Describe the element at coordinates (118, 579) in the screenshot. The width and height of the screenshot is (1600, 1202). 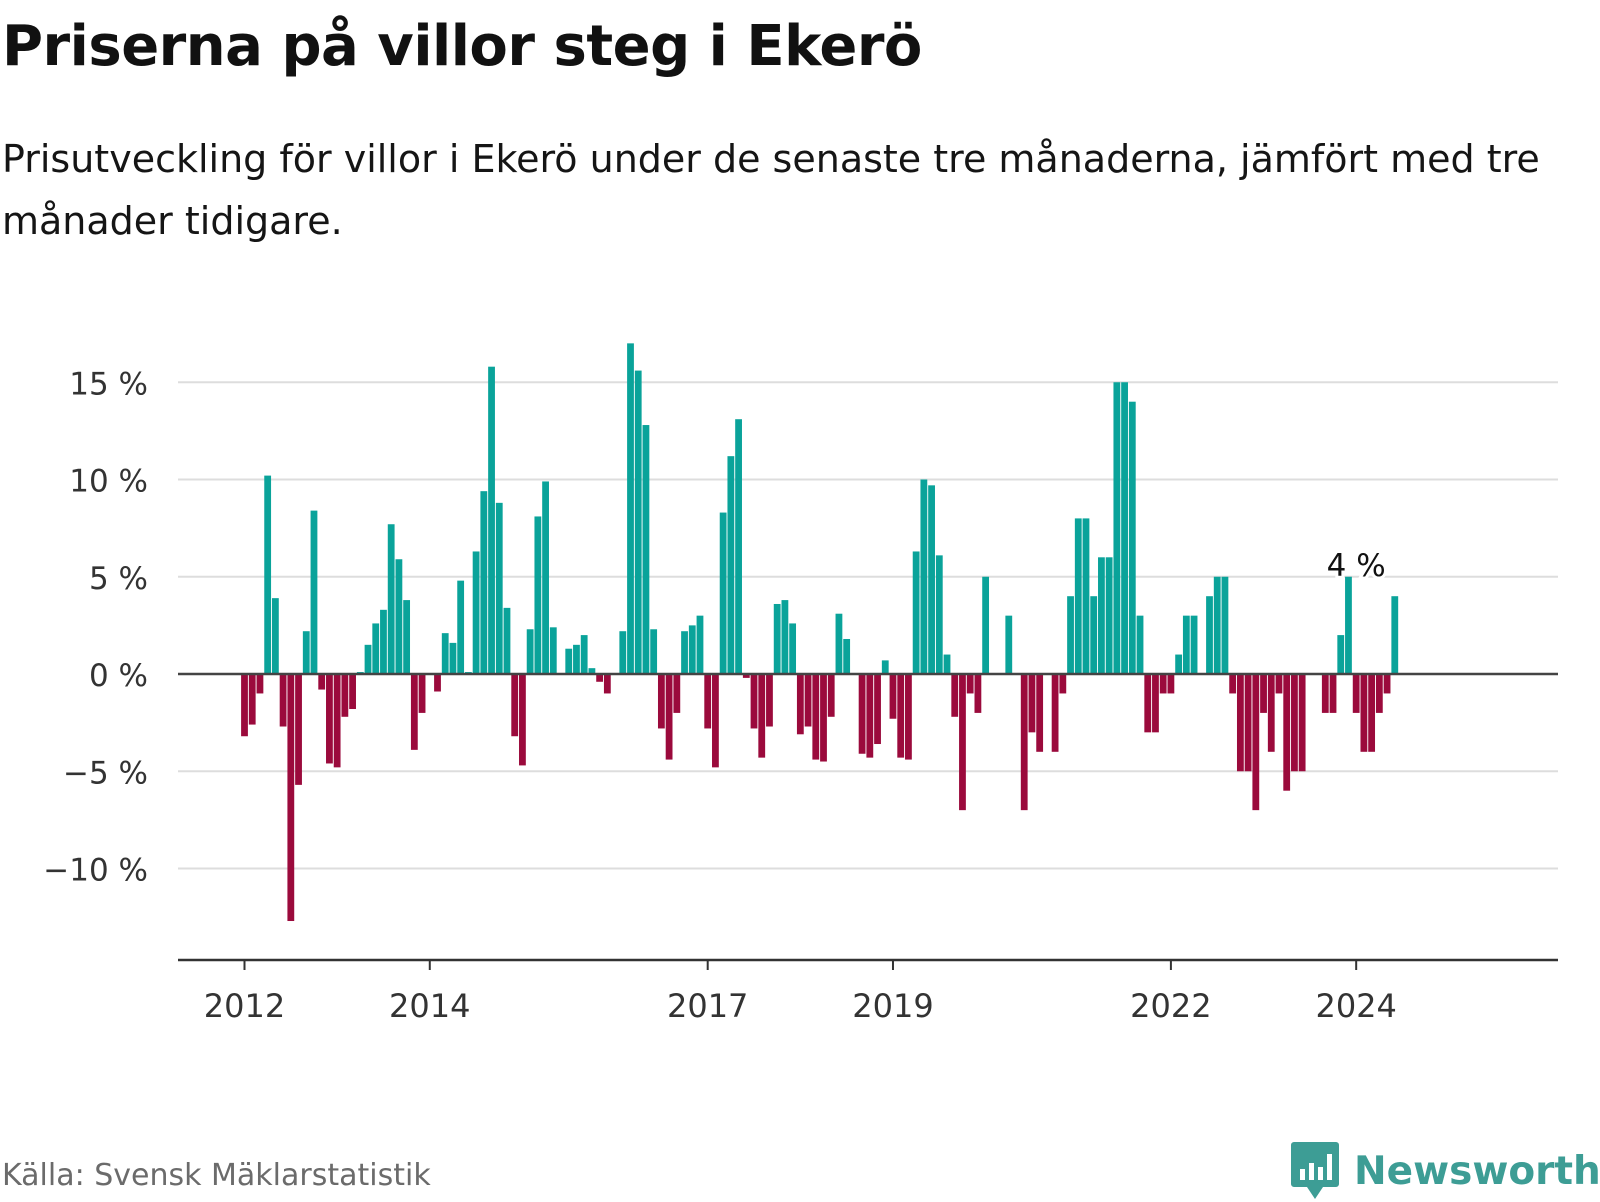
I see `y-tick-label: 5 %` at that location.